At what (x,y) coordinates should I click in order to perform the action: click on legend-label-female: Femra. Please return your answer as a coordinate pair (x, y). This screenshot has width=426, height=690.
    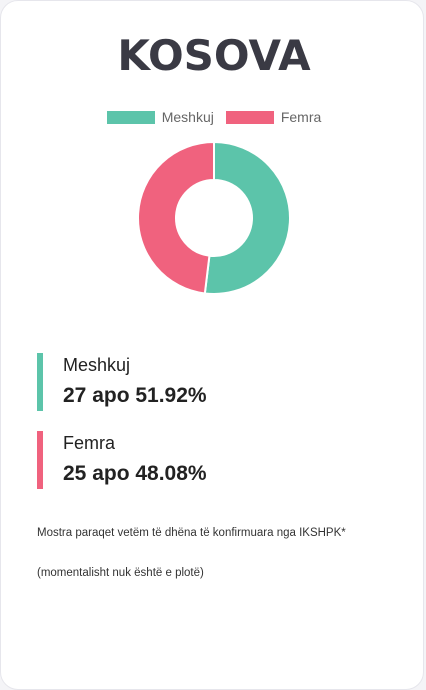
    Looking at the image, I should click on (301, 117).